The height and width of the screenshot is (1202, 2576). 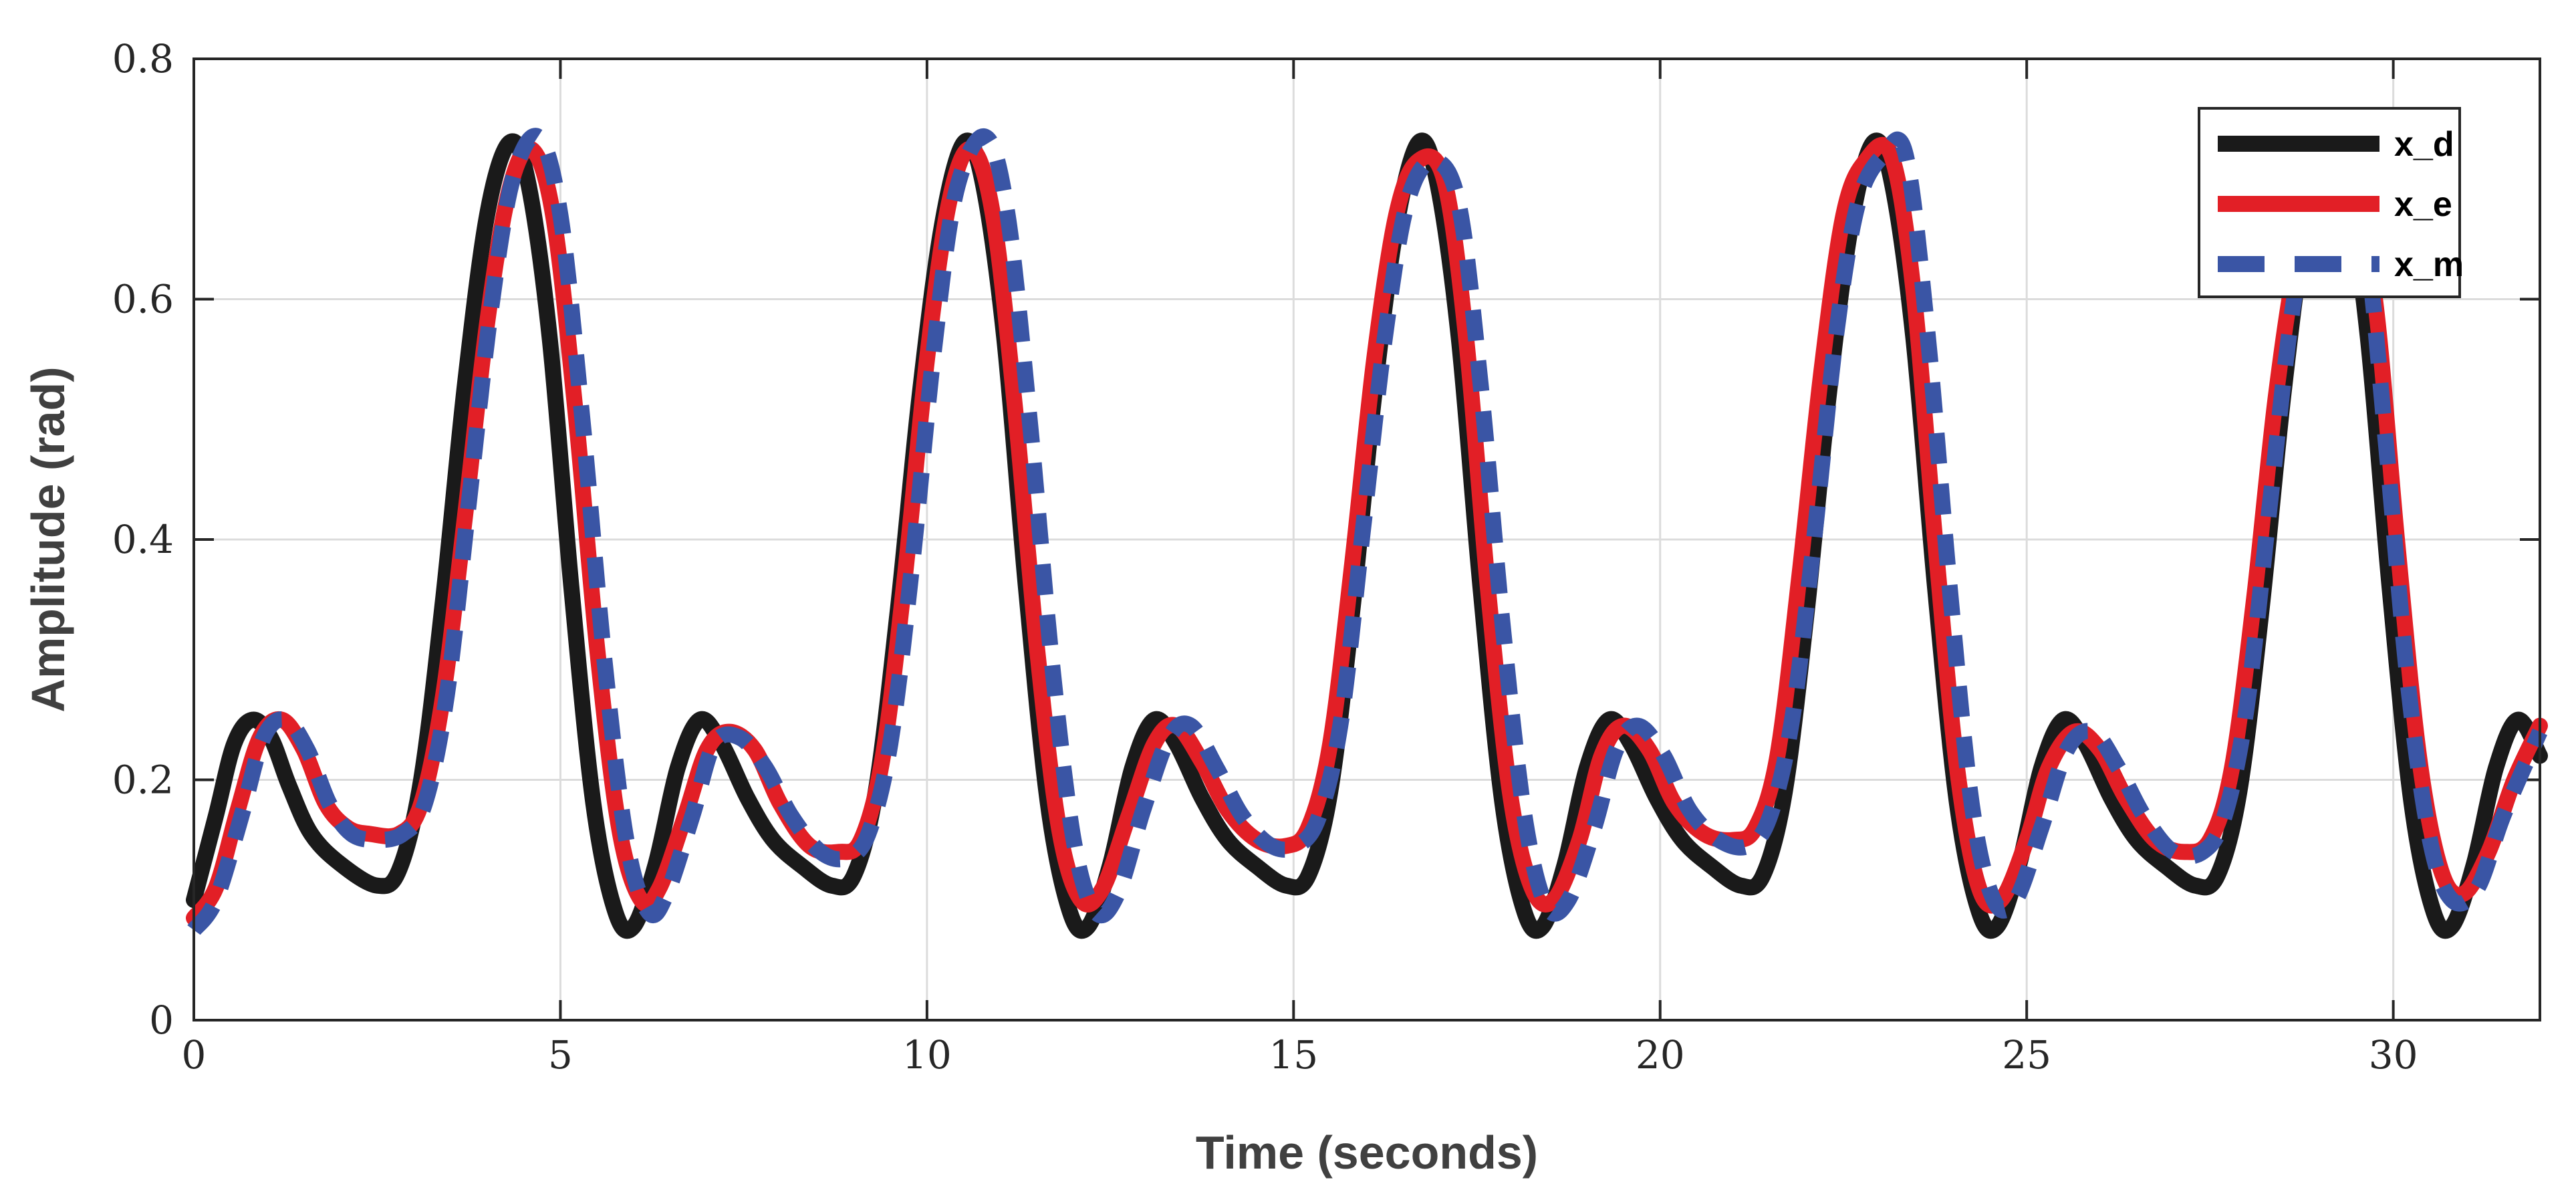 I want to click on y-tick-label: 0.2, so click(x=143, y=780).